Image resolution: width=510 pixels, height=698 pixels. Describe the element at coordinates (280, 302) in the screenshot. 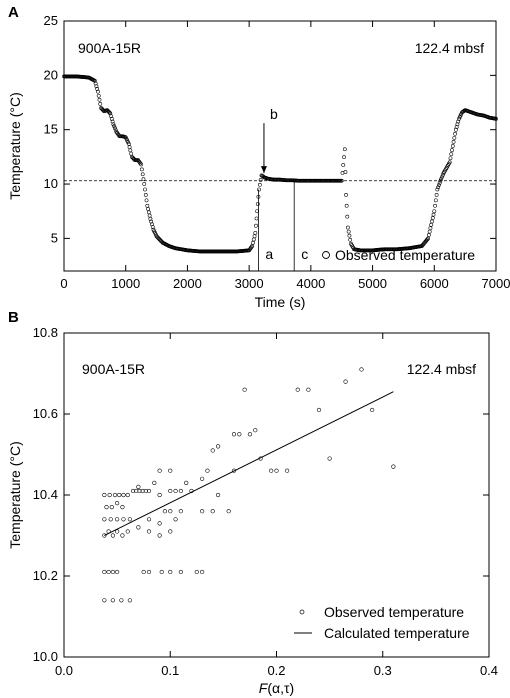

I see `panel-a-x-axis-label: Time (s)` at that location.